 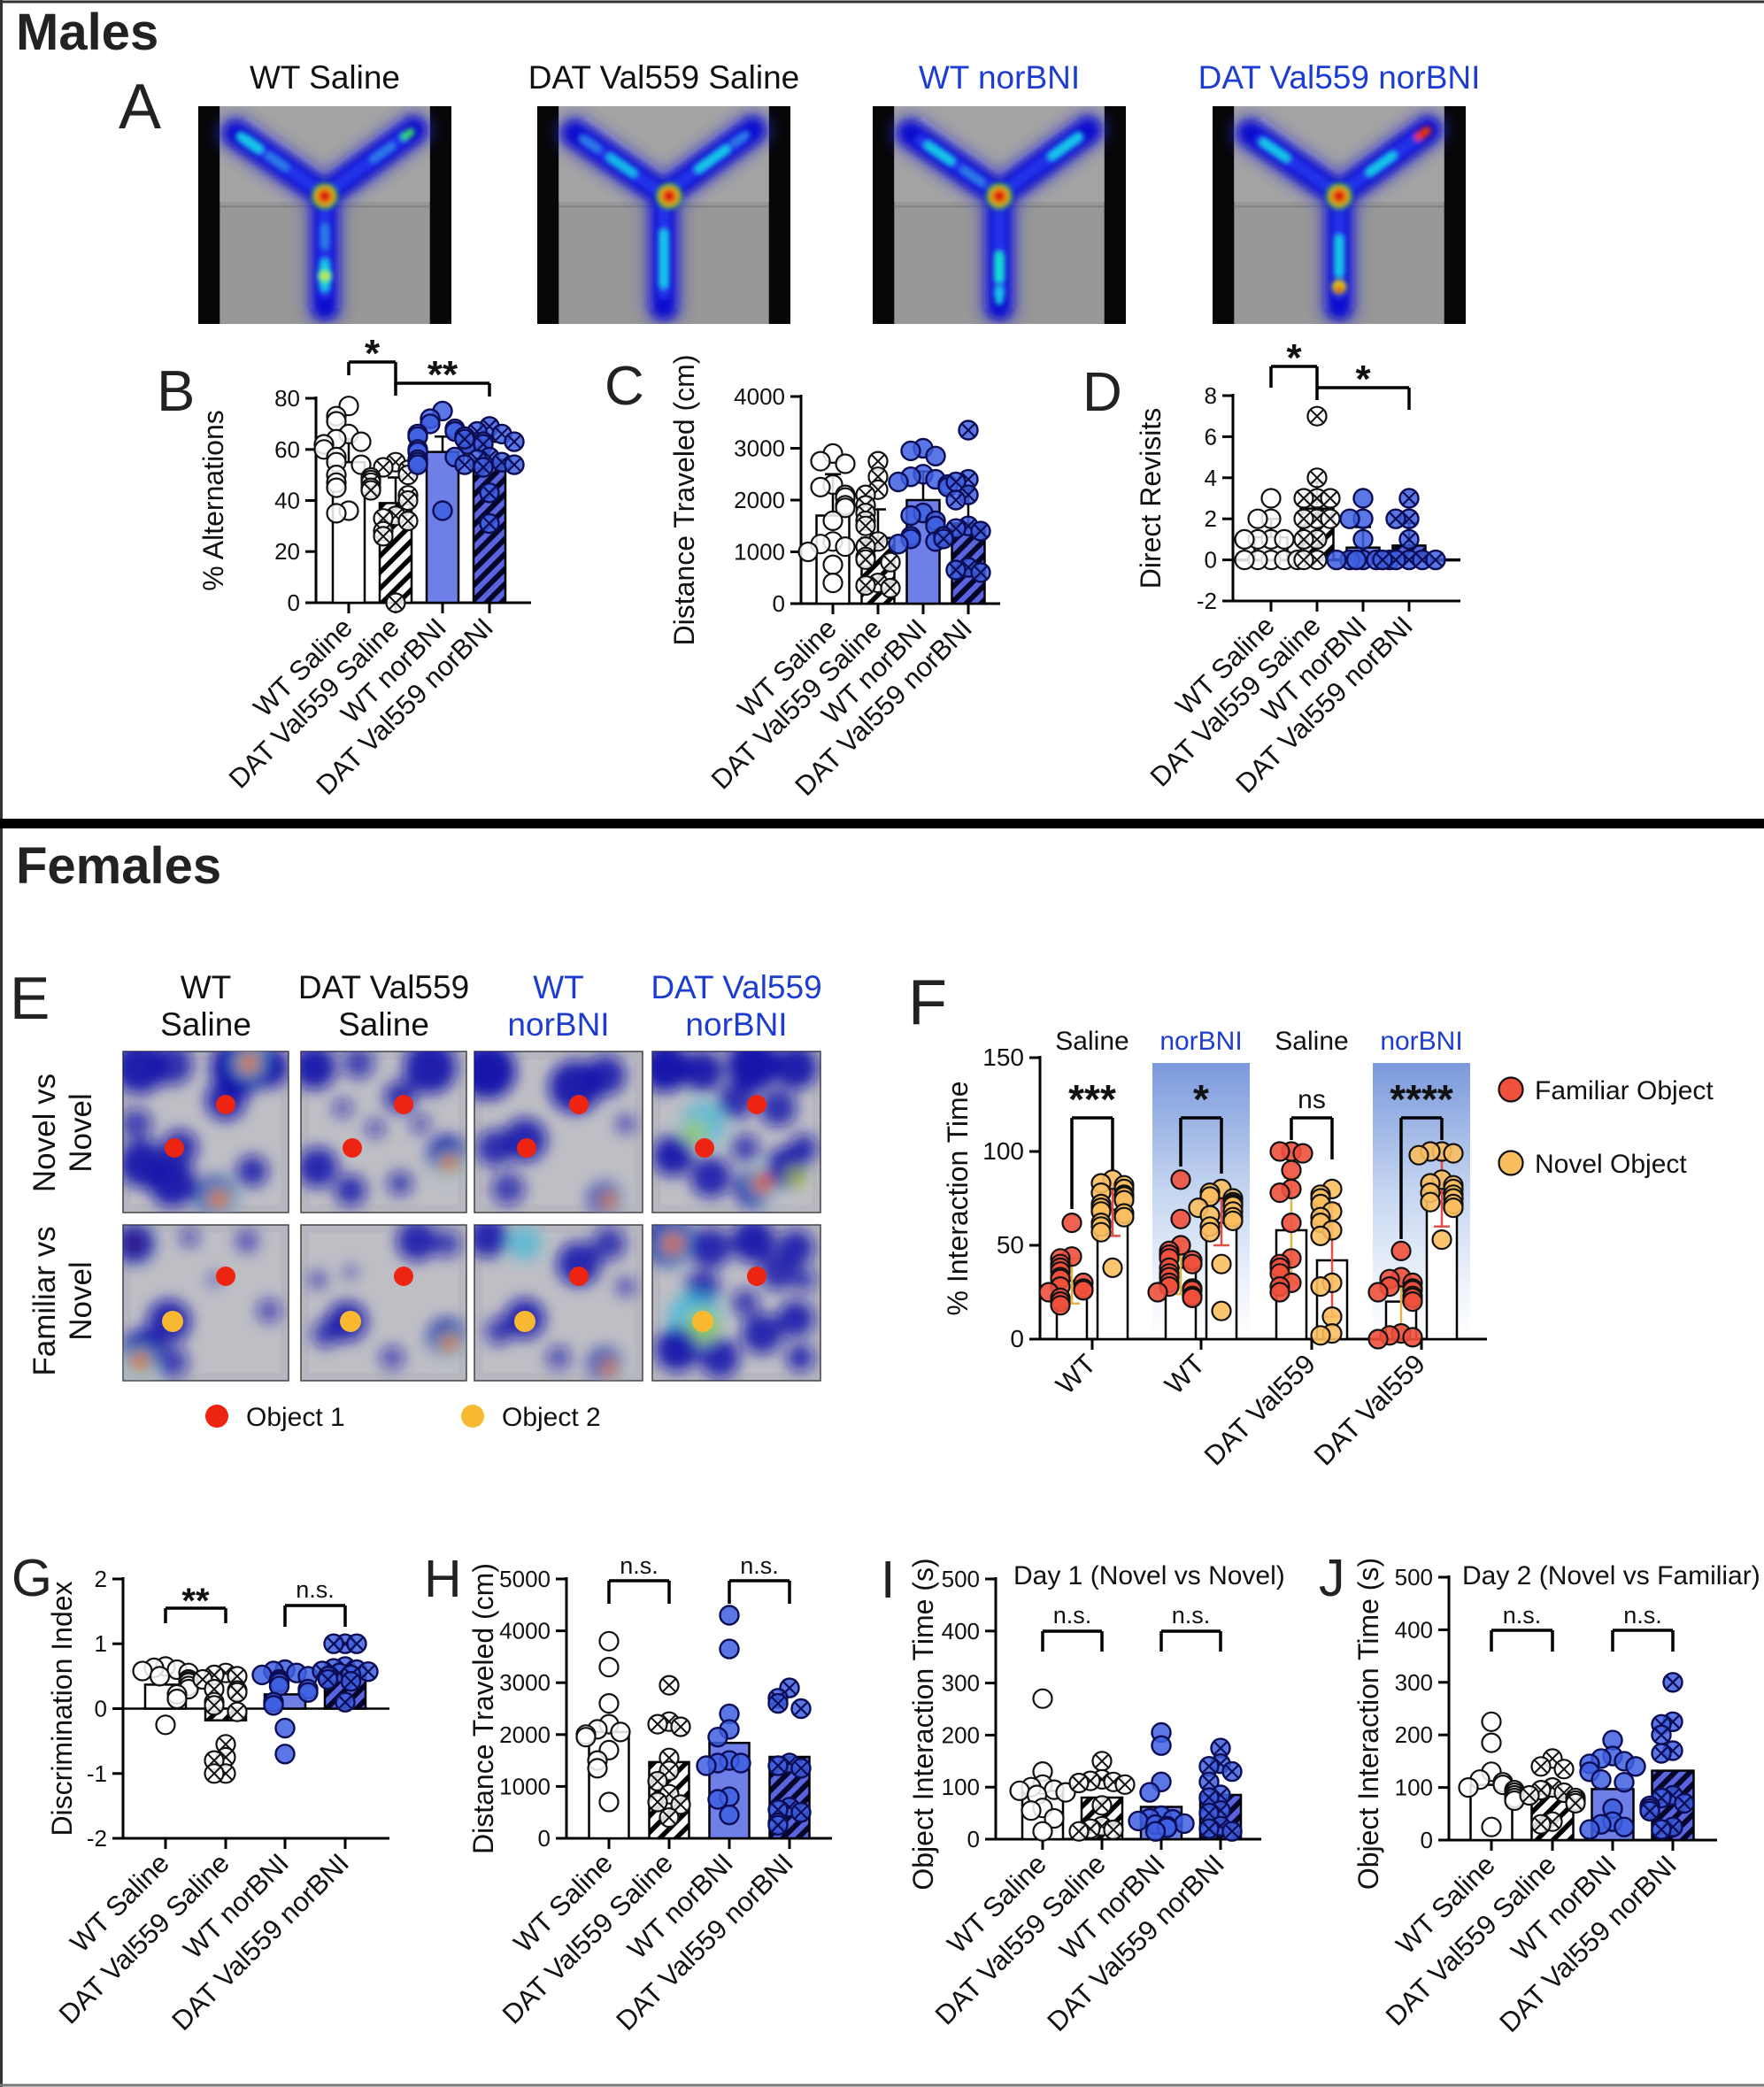 What do you see at coordinates (87, 32) in the screenshot?
I see `svg-text: Males` at bounding box center [87, 32].